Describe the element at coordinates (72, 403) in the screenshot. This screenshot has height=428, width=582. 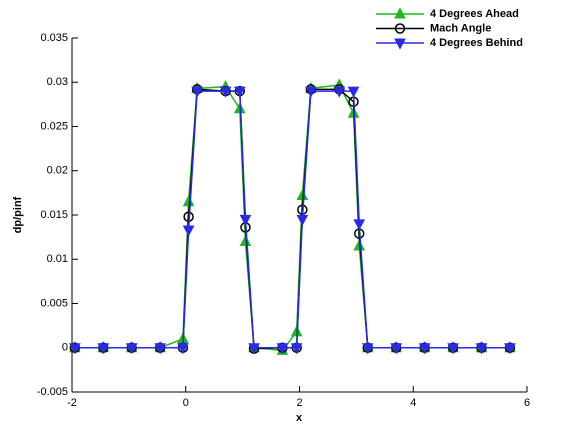
I see `x-tick-label: -2` at that location.